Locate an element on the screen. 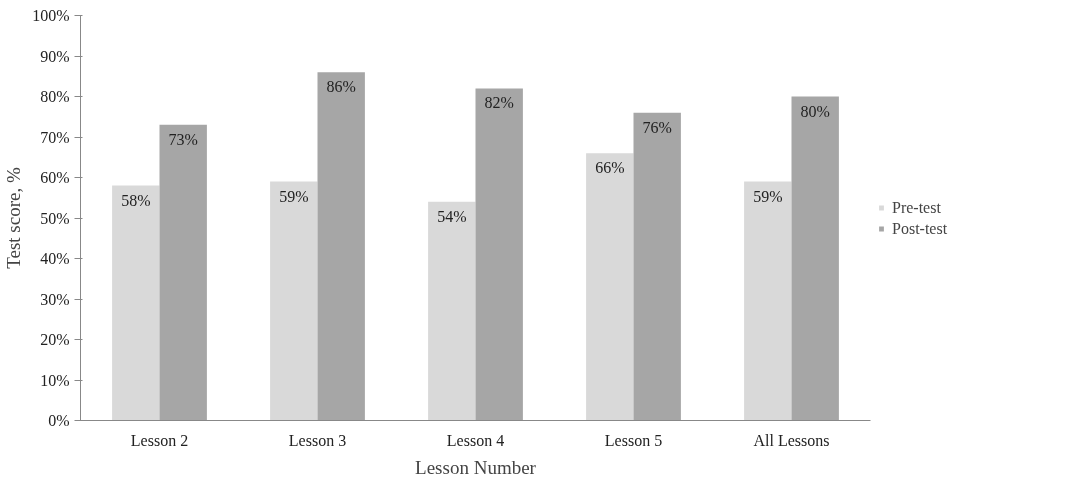 Image resolution: width=1066 pixels, height=487 pixels. data-label: 76% is located at coordinates (657, 127).